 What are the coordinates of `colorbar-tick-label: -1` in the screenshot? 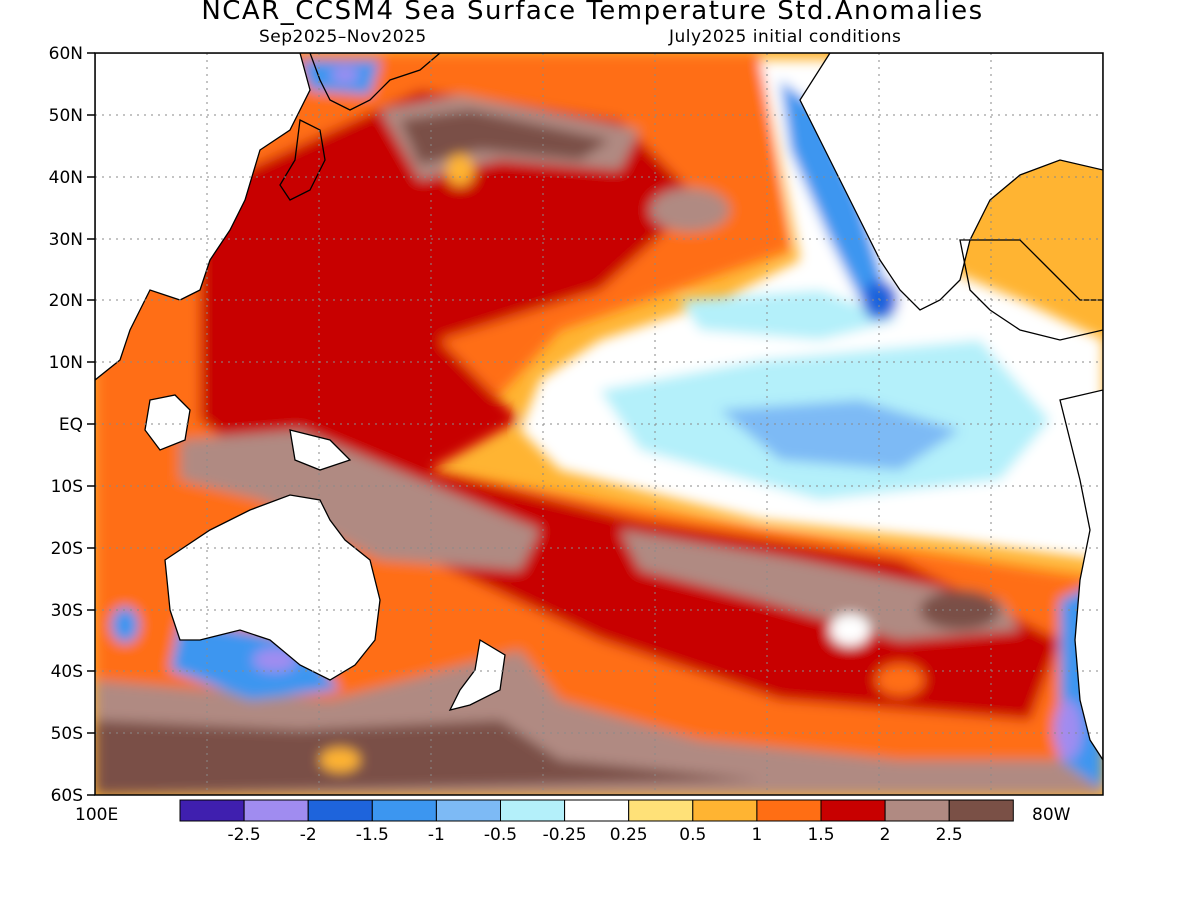 It's located at (436, 835).